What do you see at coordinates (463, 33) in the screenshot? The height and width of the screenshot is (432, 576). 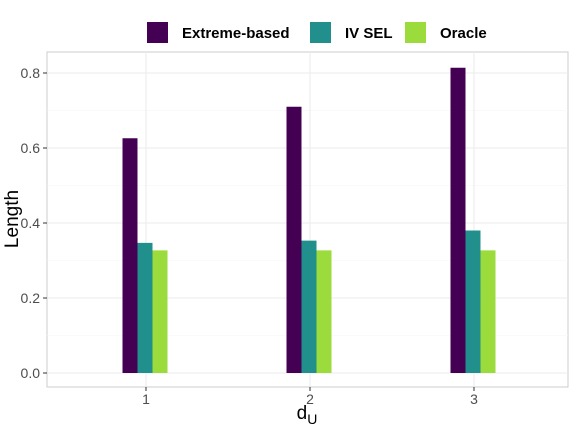 I see `legend-label-oracle: Oracle` at bounding box center [463, 33].